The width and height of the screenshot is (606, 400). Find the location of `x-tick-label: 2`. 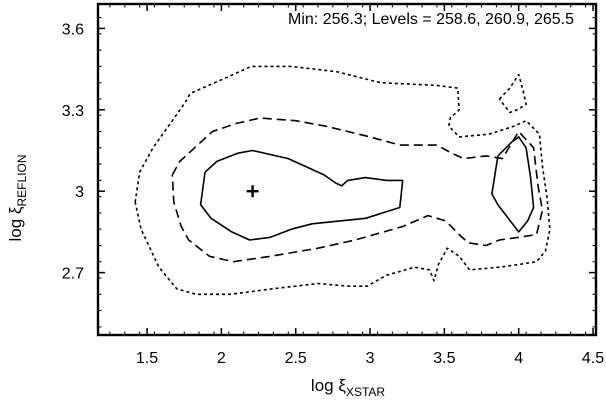

x-tick-label: 2 is located at coordinates (221, 358).